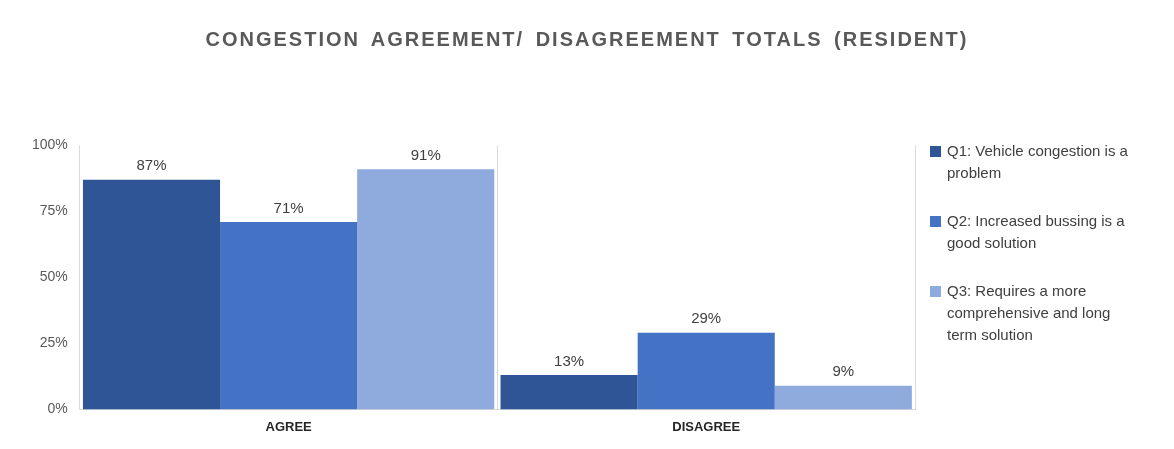 The height and width of the screenshot is (449, 1174). What do you see at coordinates (289, 426) in the screenshot?
I see `x-tick-label: AGREE` at bounding box center [289, 426].